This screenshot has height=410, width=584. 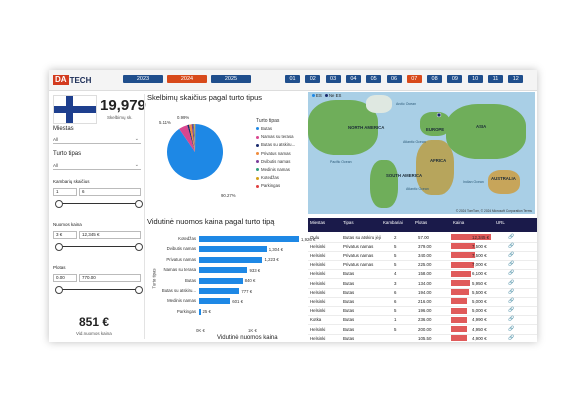 What do you see at coordinates (267, 177) in the screenshot?
I see `pie-legend-item: Kotedžas` at bounding box center [267, 177].